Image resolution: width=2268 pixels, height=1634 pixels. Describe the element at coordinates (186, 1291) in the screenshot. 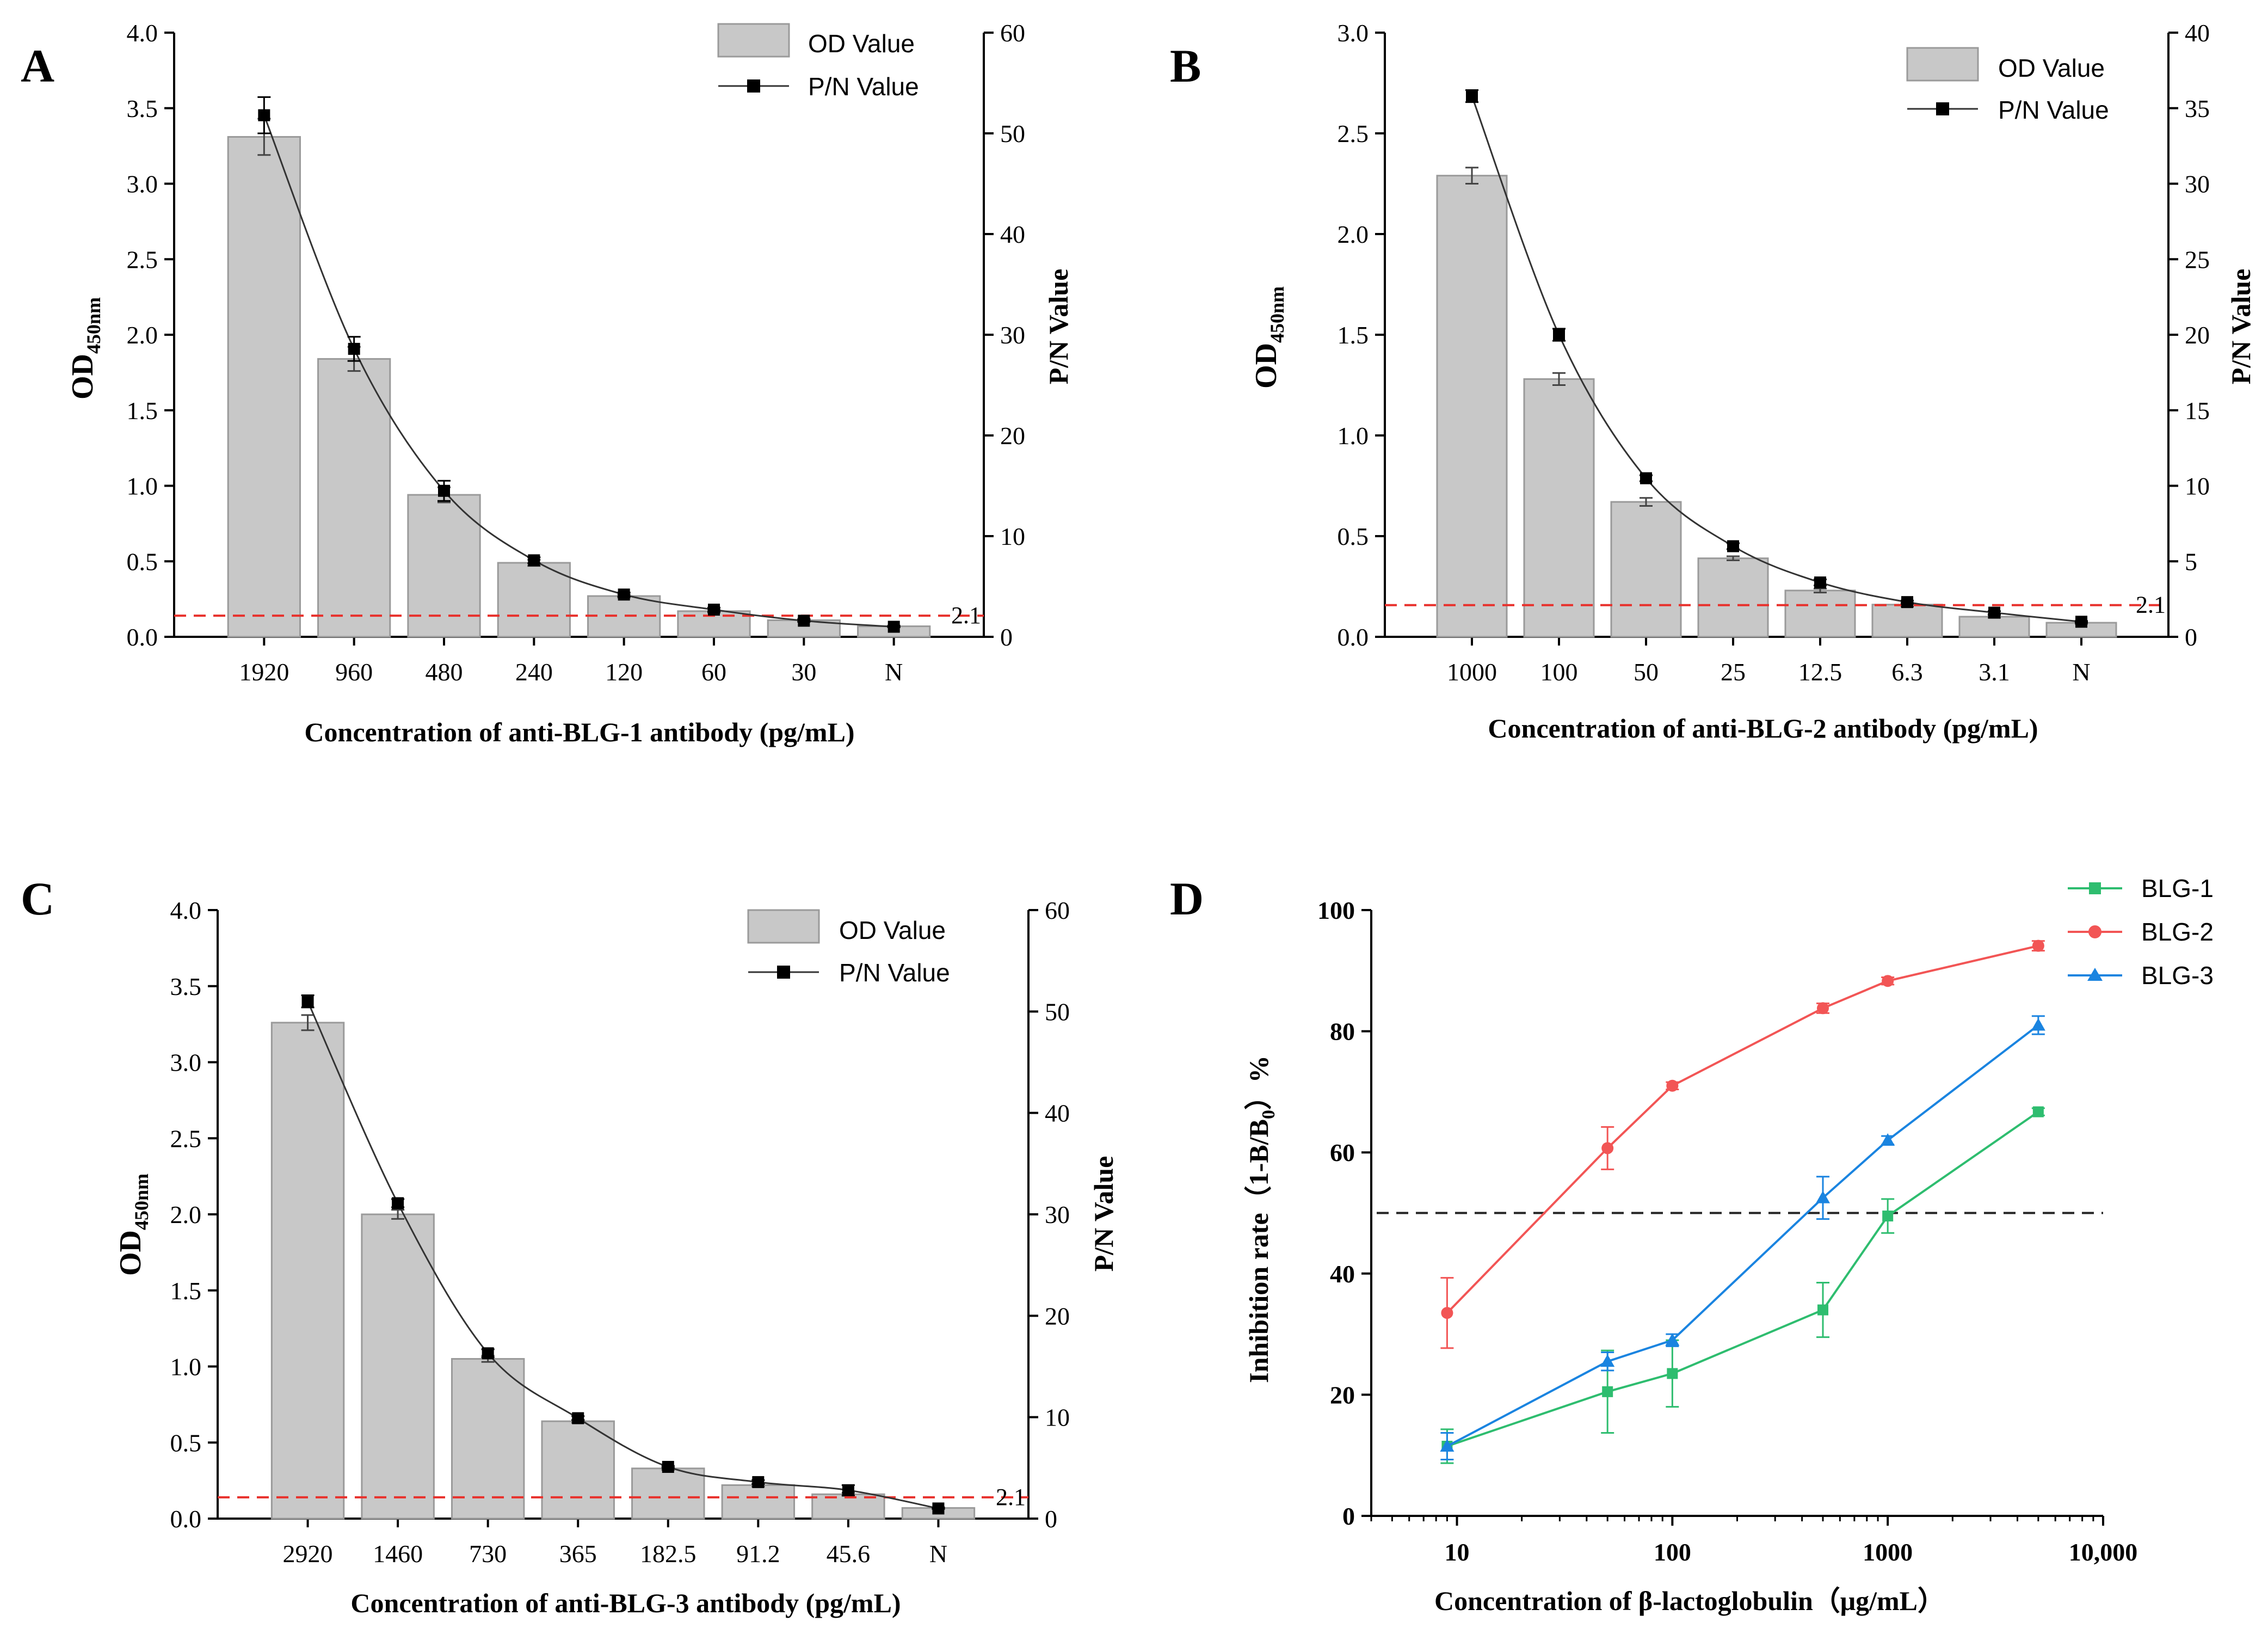

I see `y-tick-label: 1.5` at that location.